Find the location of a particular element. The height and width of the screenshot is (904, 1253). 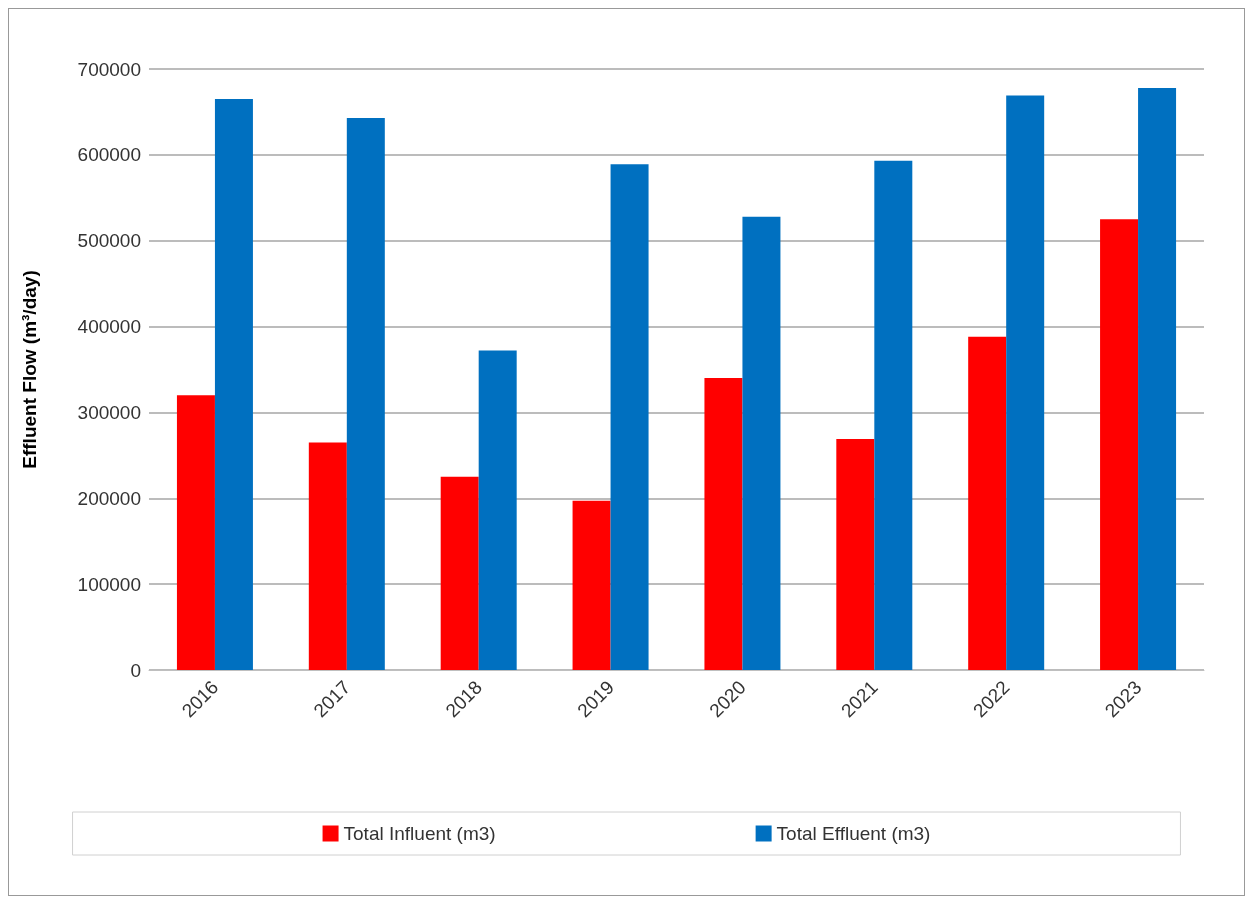

legend-label: Total Effluent (m3) is located at coordinates (853, 833).